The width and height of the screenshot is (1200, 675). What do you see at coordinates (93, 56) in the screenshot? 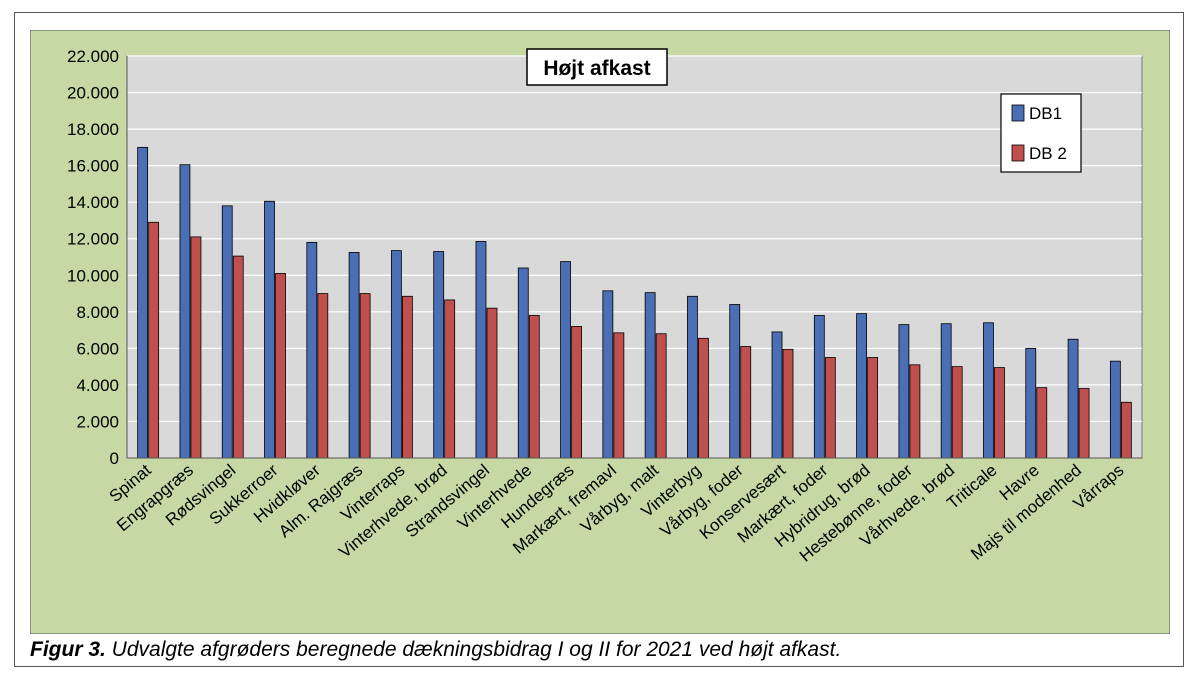
I see `y-tick-label: 22.000` at bounding box center [93, 56].